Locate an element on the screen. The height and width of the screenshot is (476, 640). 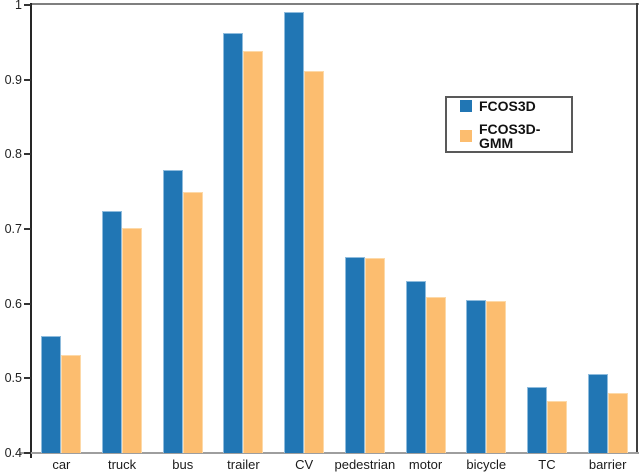
bar-FCOS3D-GMM-car is located at coordinates (71, 404).